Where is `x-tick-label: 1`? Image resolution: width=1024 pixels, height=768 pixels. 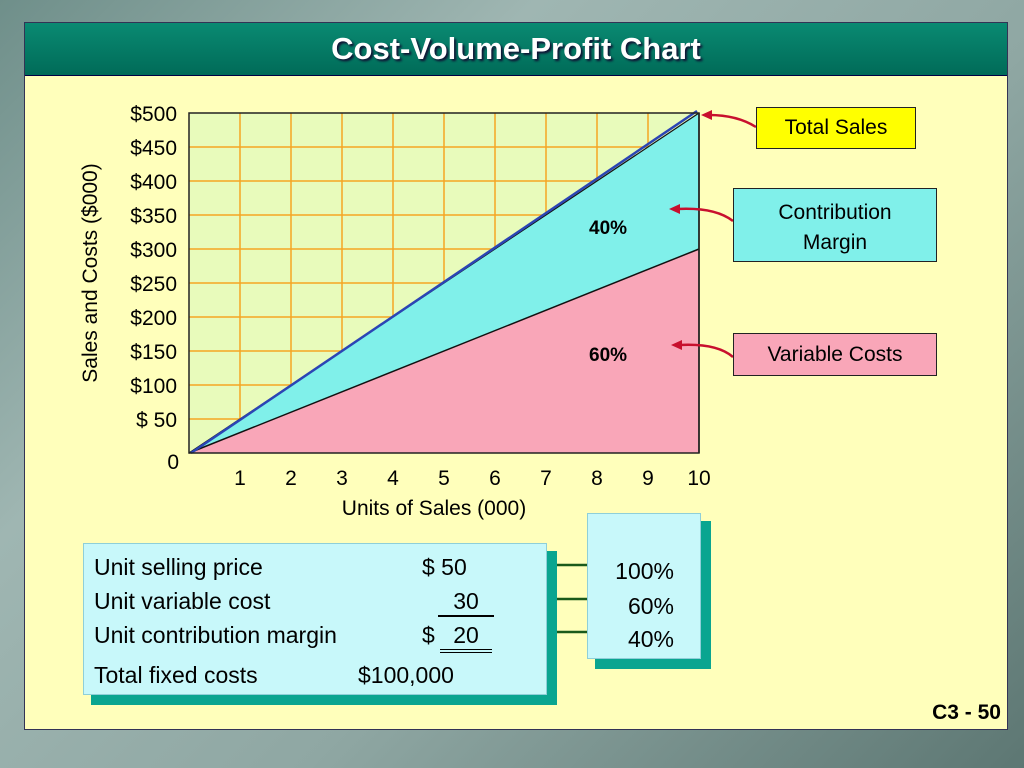 x-tick-label: 1 is located at coordinates (240, 478).